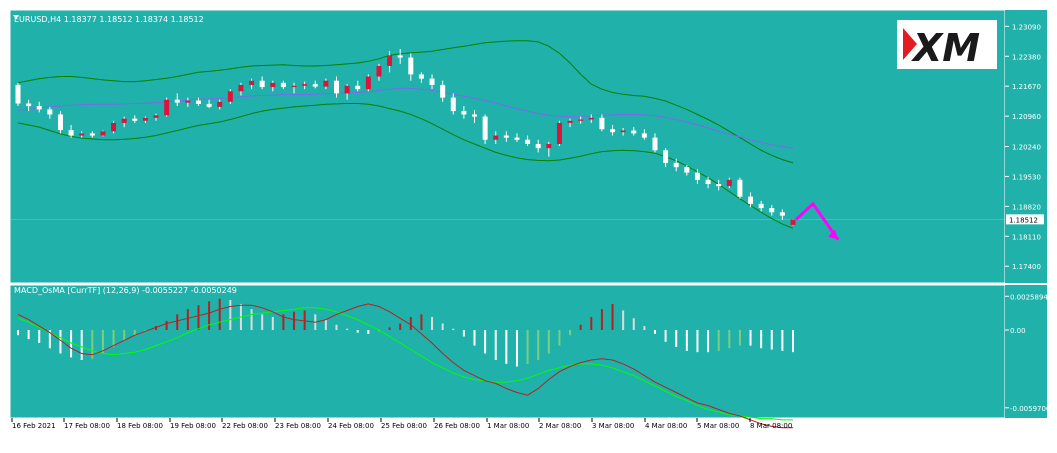 The image size is (1057, 453). Describe the element at coordinates (1026, 146) in the screenshot. I see `price-axis-area` at that location.